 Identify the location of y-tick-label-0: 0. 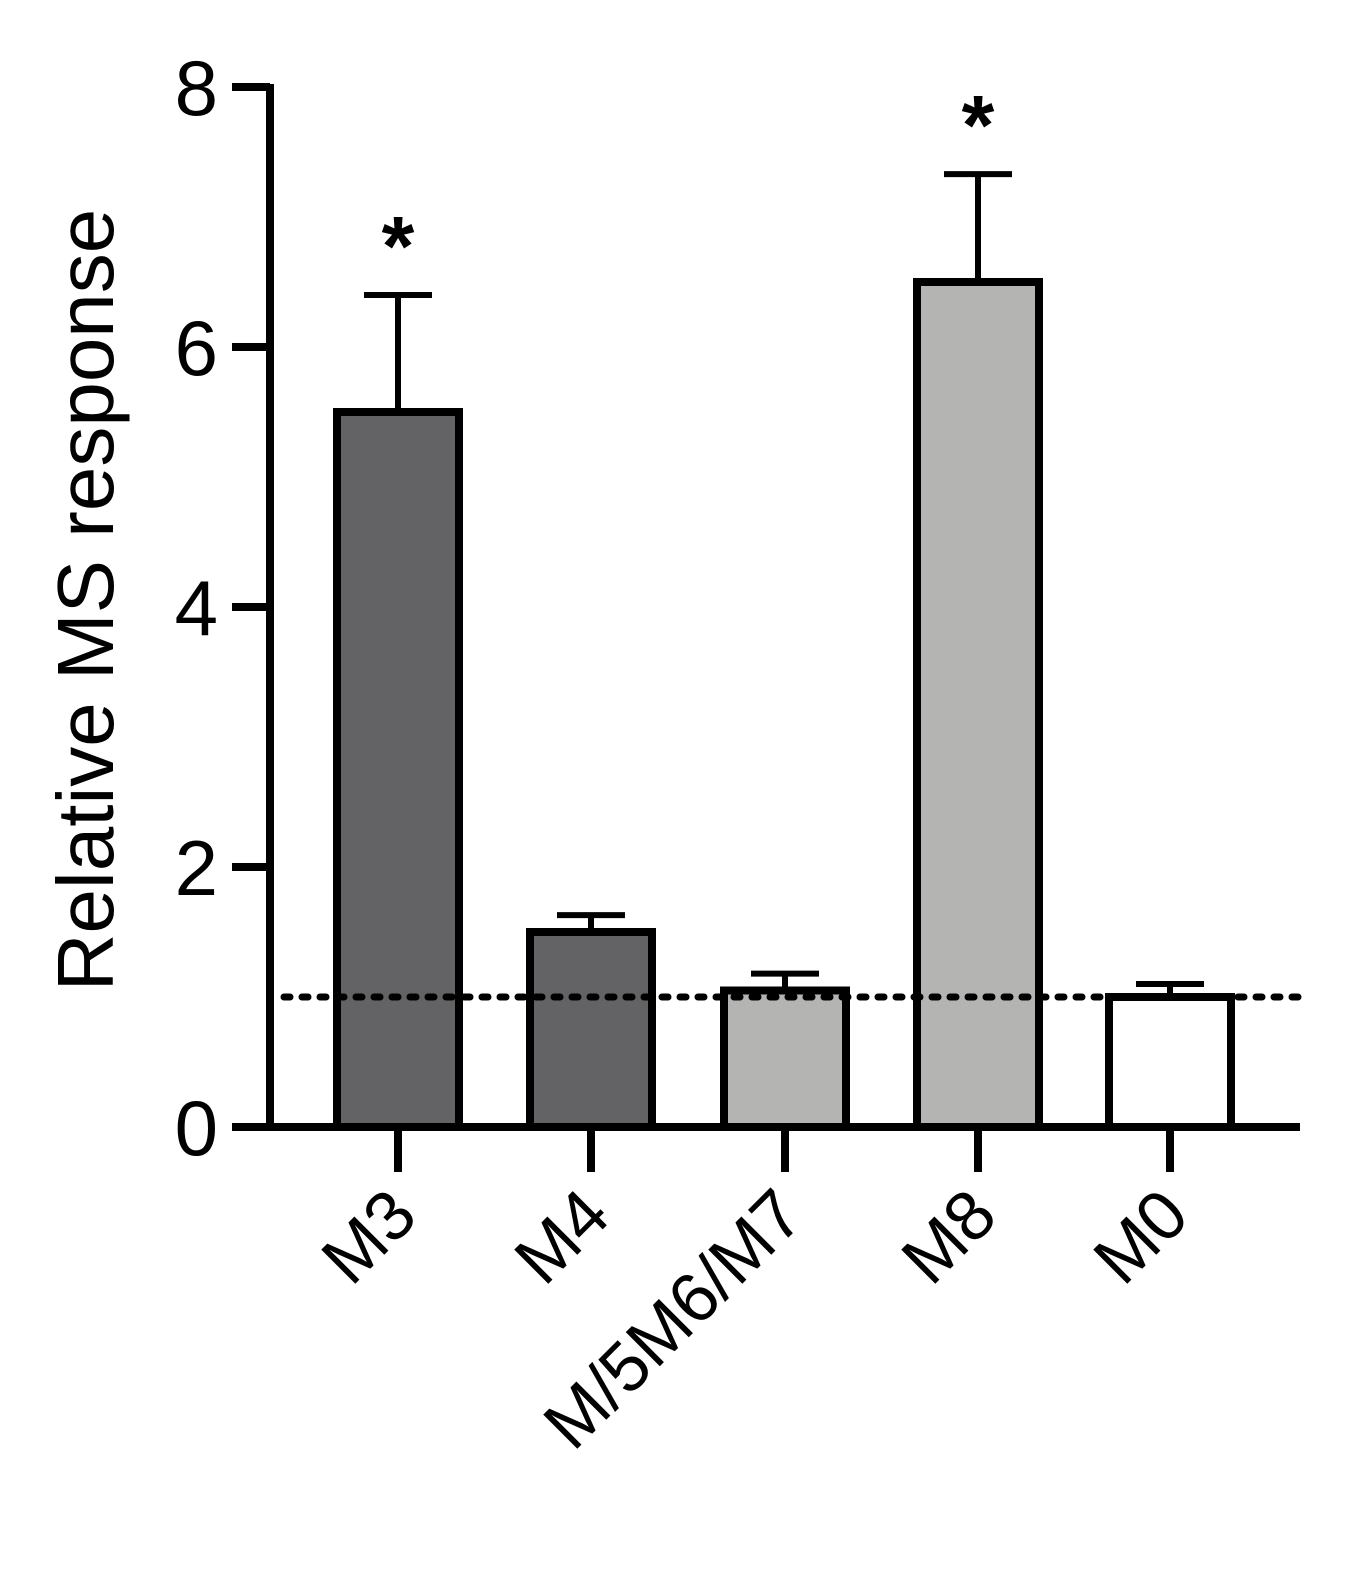
(196, 1128).